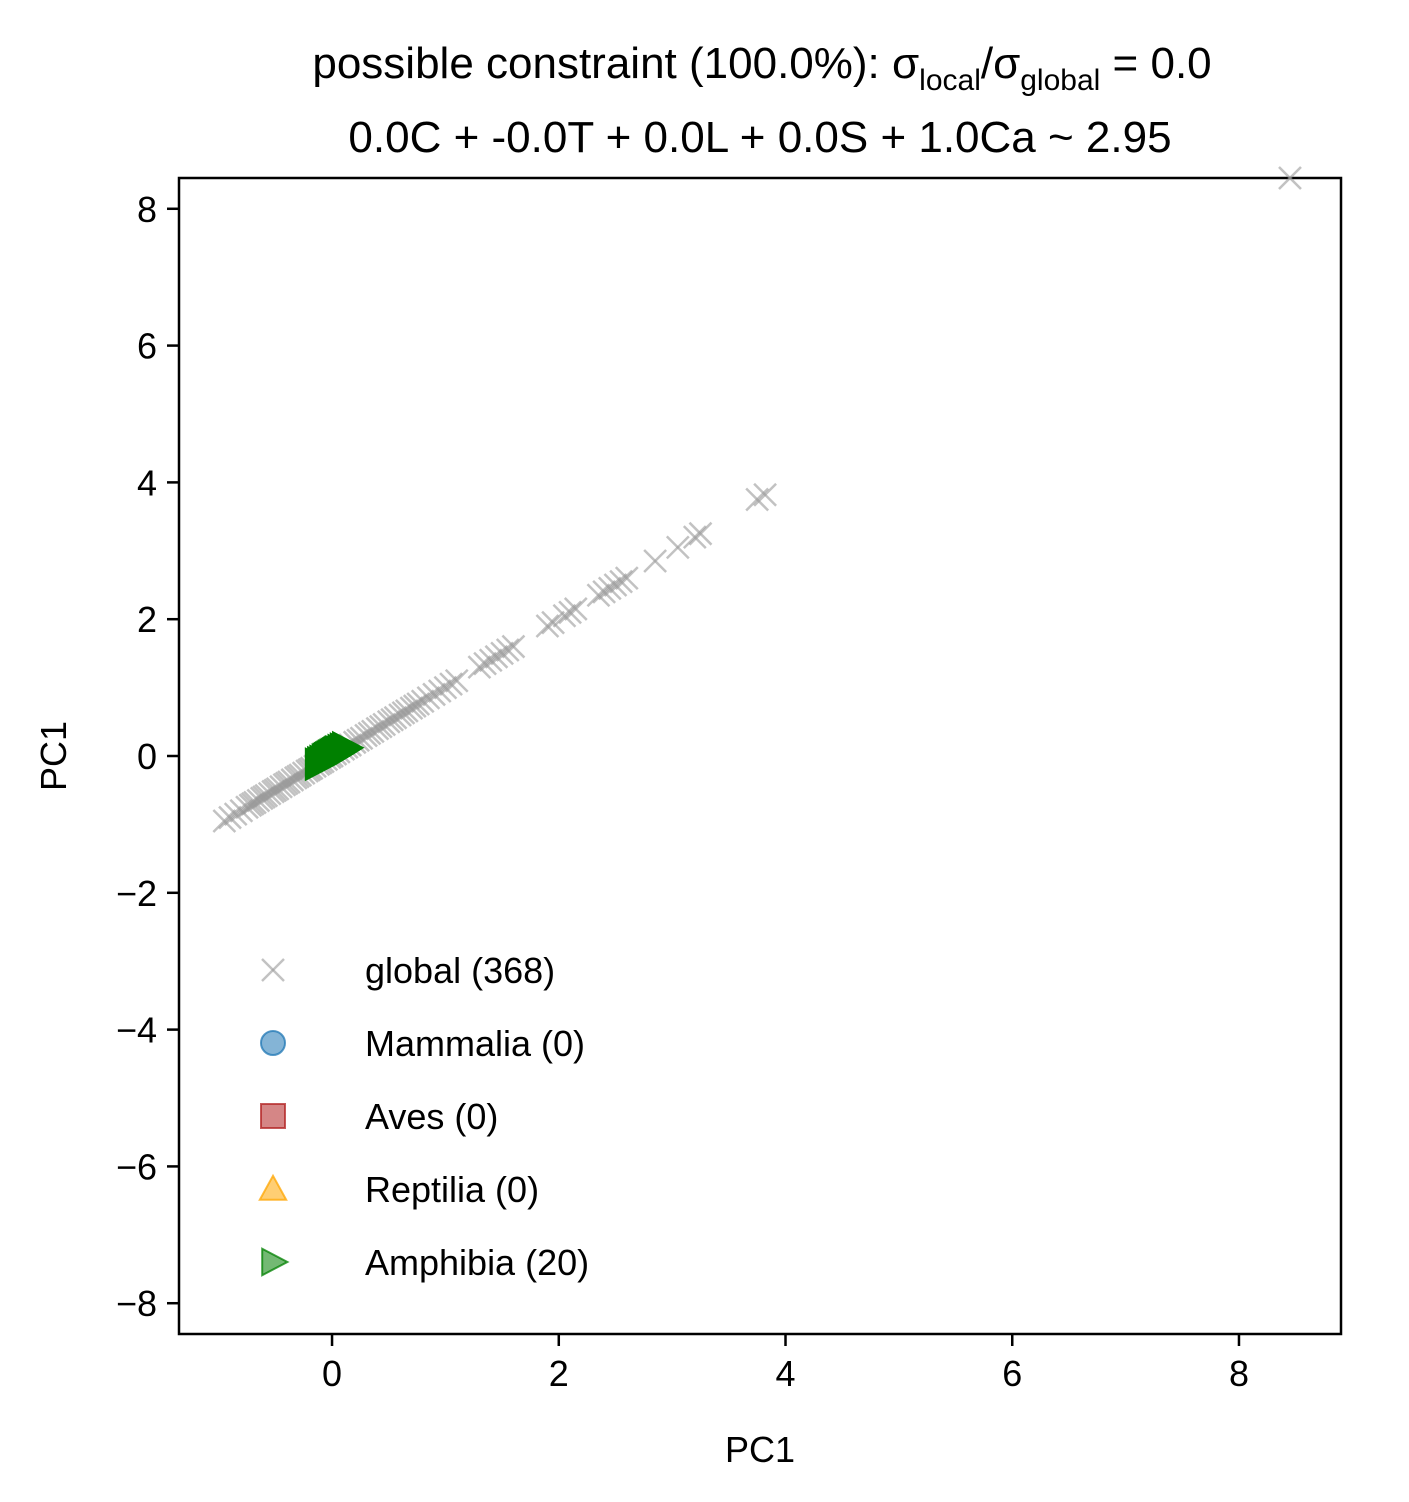 This screenshot has height=1502, width=1409. I want to click on title-sub-local: local, so click(950, 80).